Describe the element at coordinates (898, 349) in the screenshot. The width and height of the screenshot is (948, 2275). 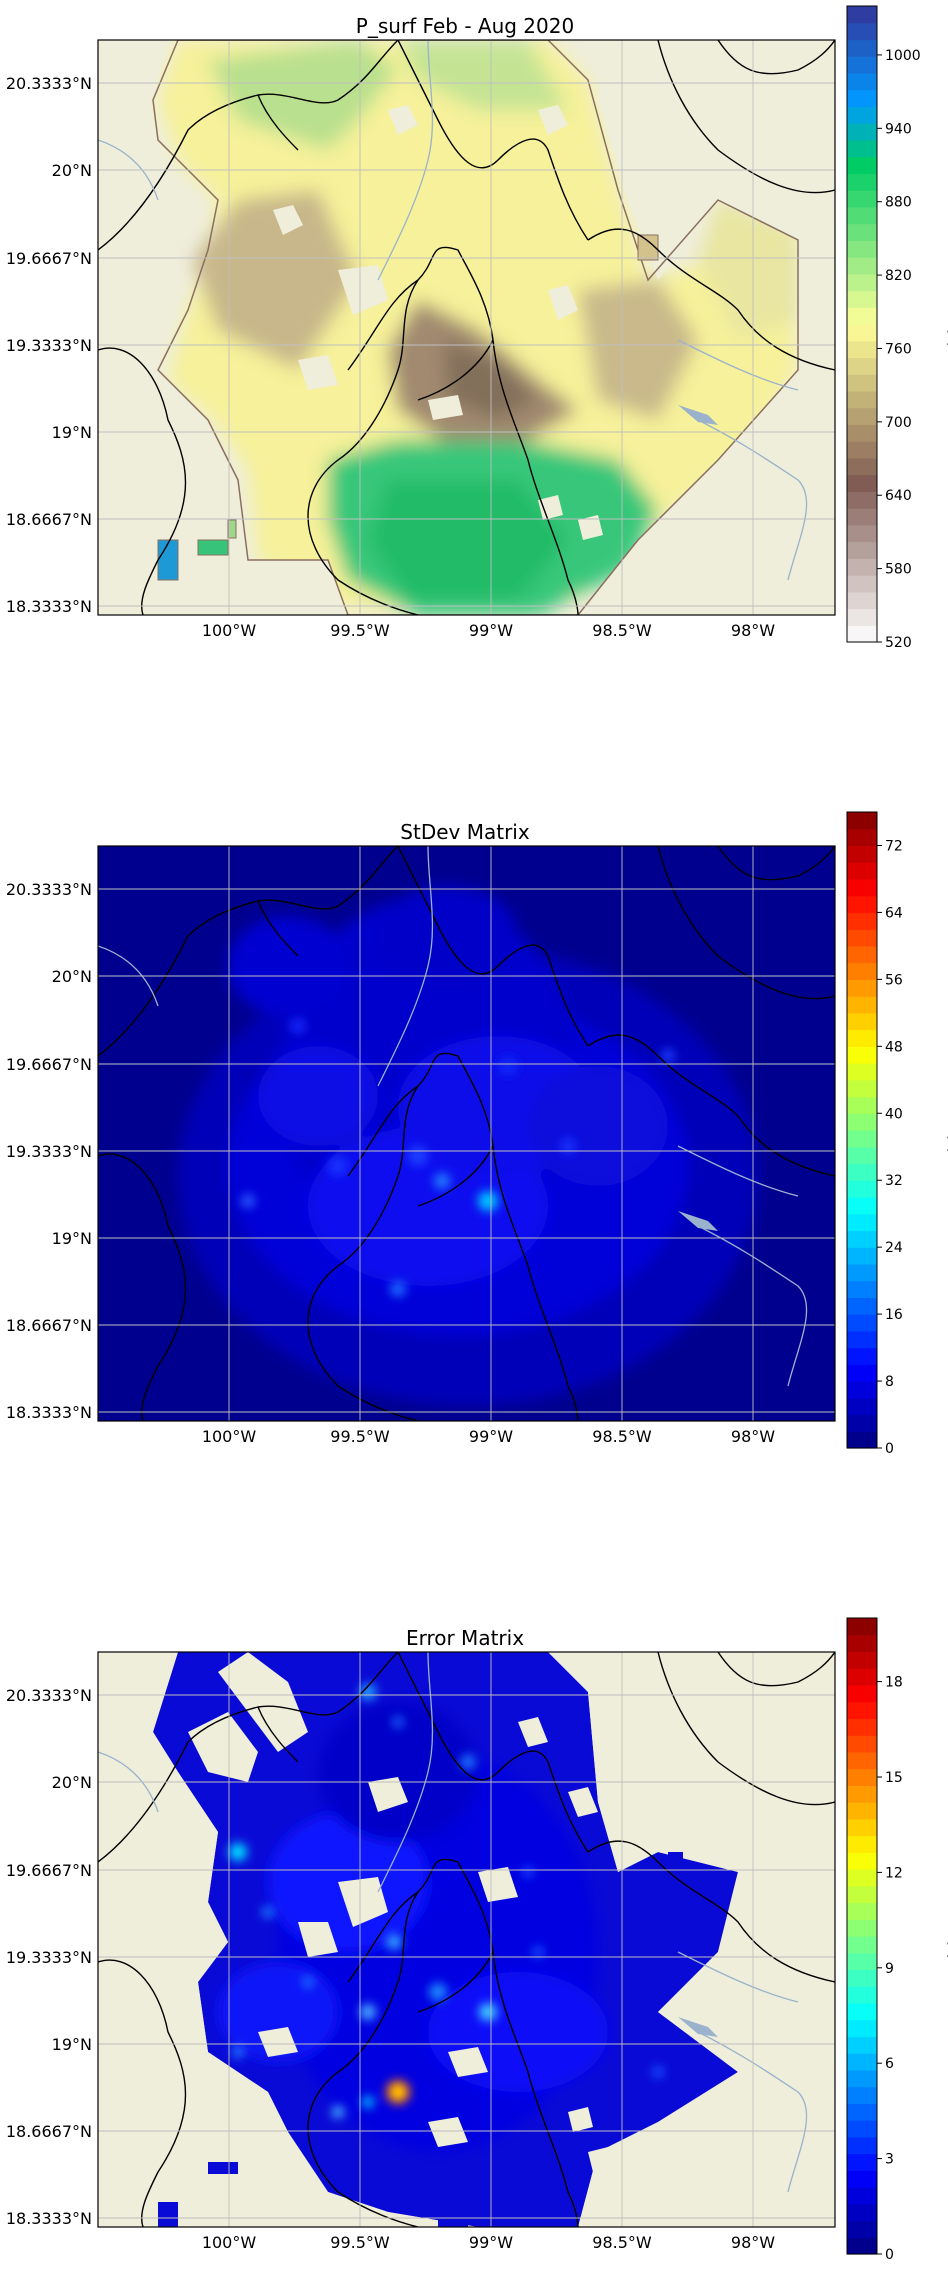
I see `colorbar-tick-label: 760` at that location.